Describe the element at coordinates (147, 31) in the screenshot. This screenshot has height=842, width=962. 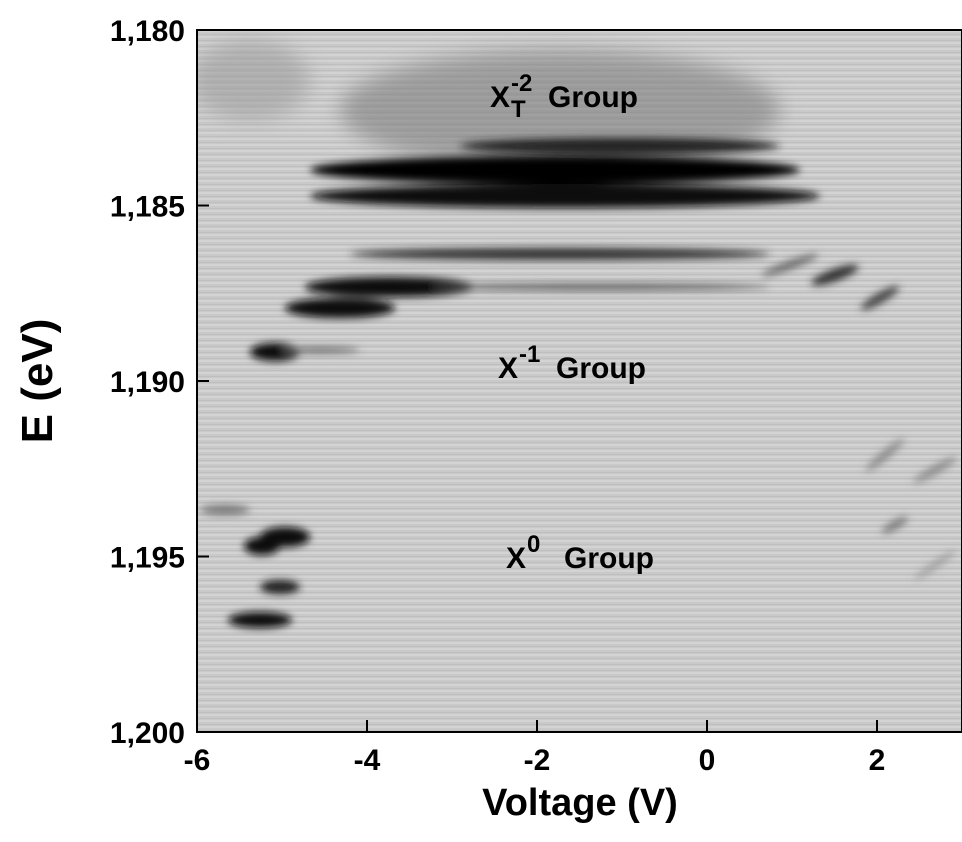
I see `y-tick-label: 1,180` at that location.